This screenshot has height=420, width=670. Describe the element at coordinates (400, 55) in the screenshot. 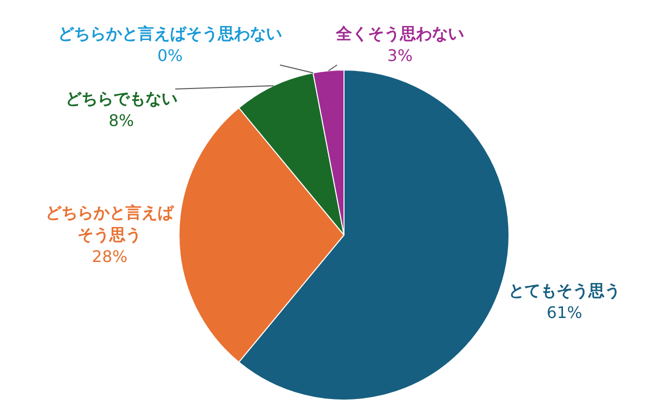

I see `data-label: 3%` at that location.